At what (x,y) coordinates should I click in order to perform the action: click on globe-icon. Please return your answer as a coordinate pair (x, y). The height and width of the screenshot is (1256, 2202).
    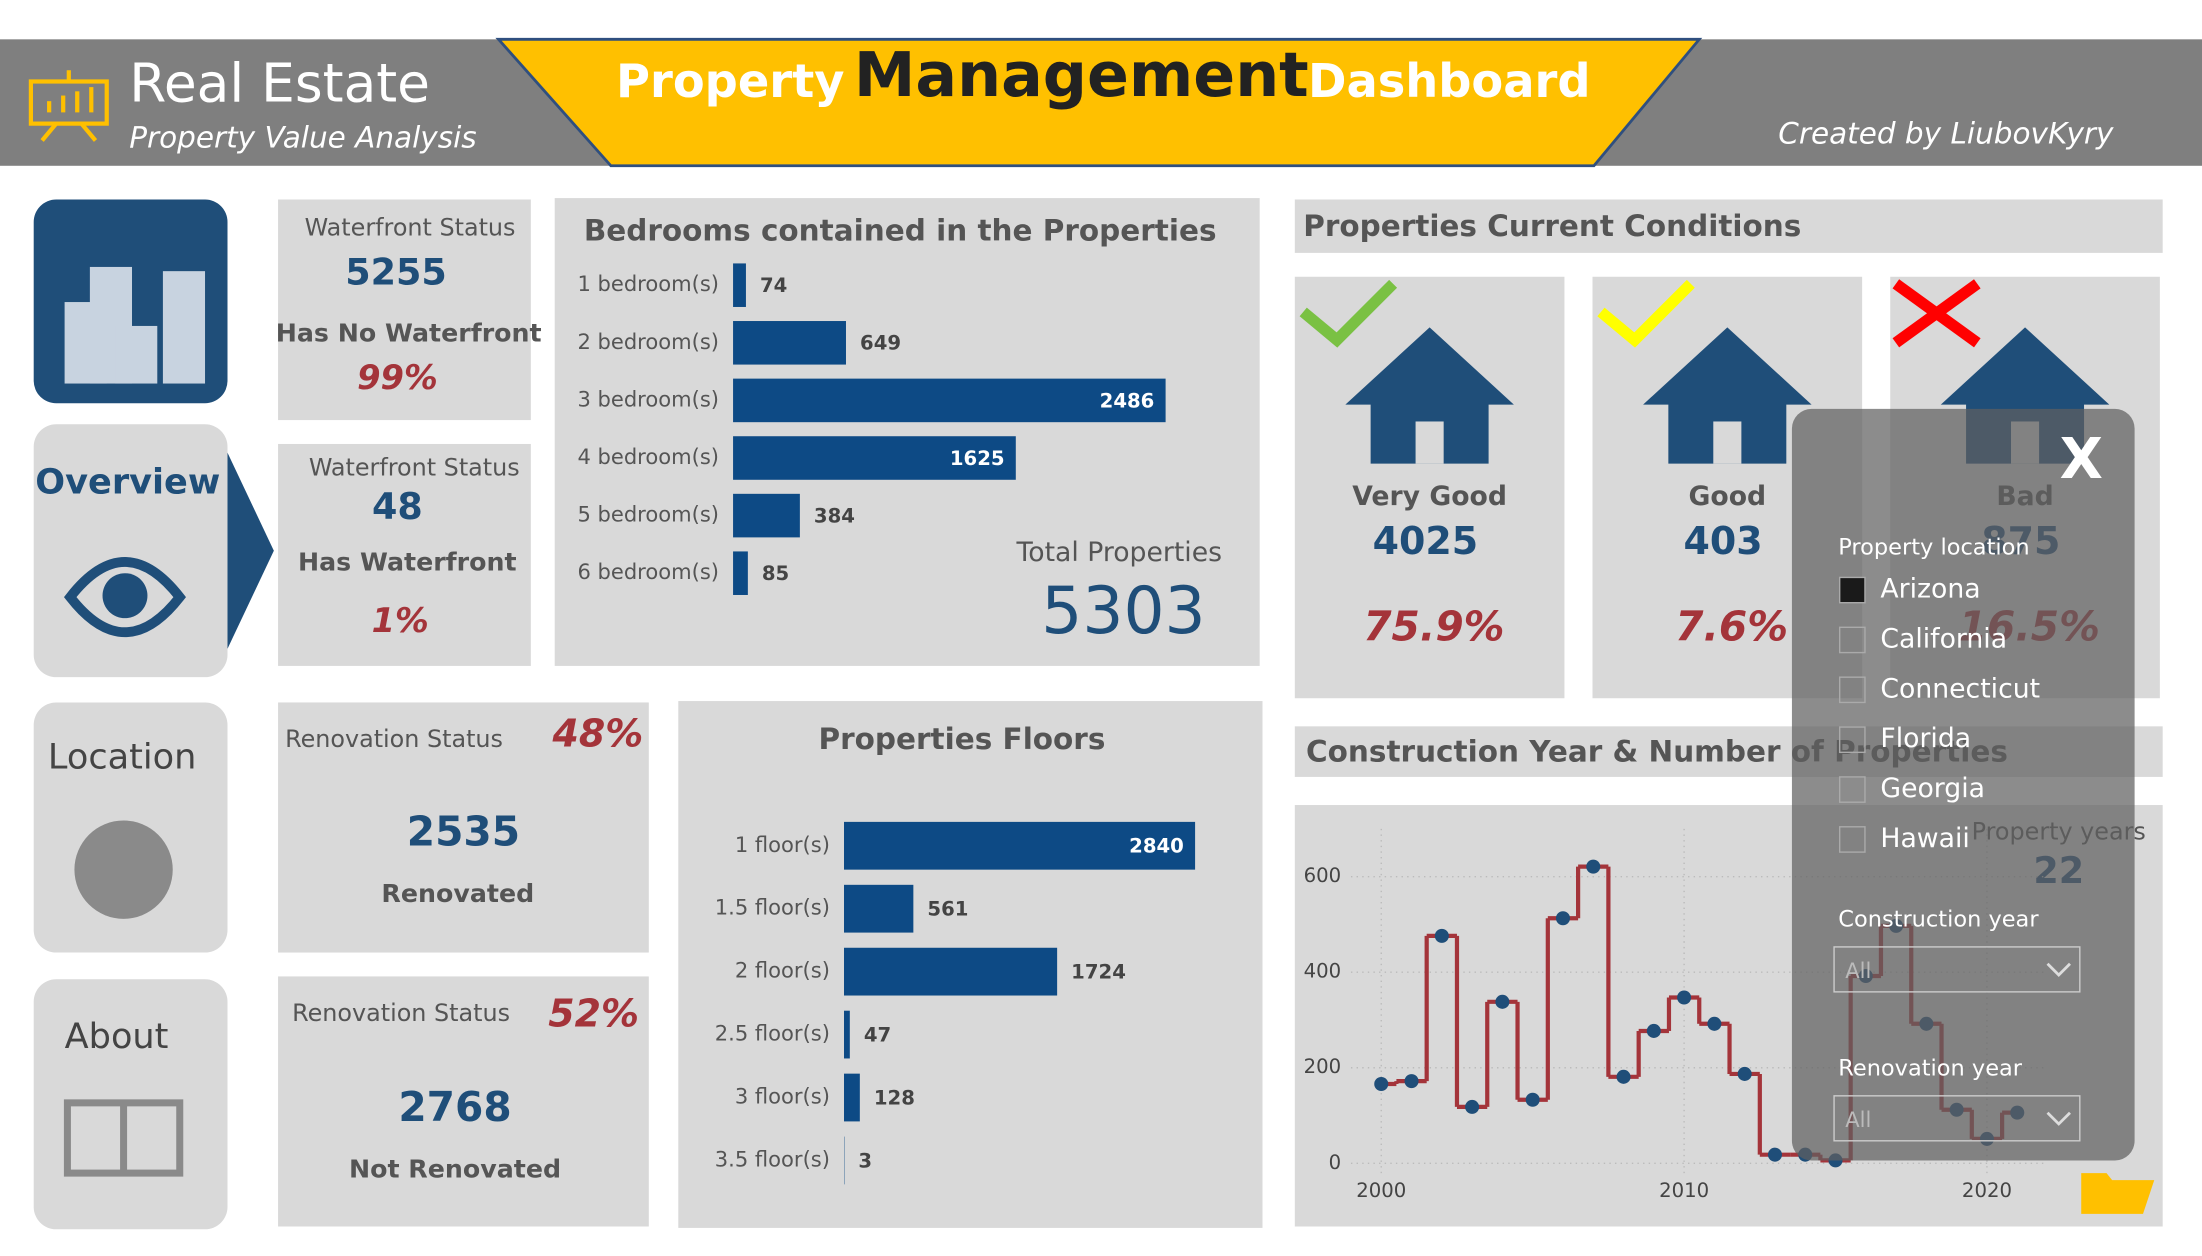
    Looking at the image, I should click on (123, 869).